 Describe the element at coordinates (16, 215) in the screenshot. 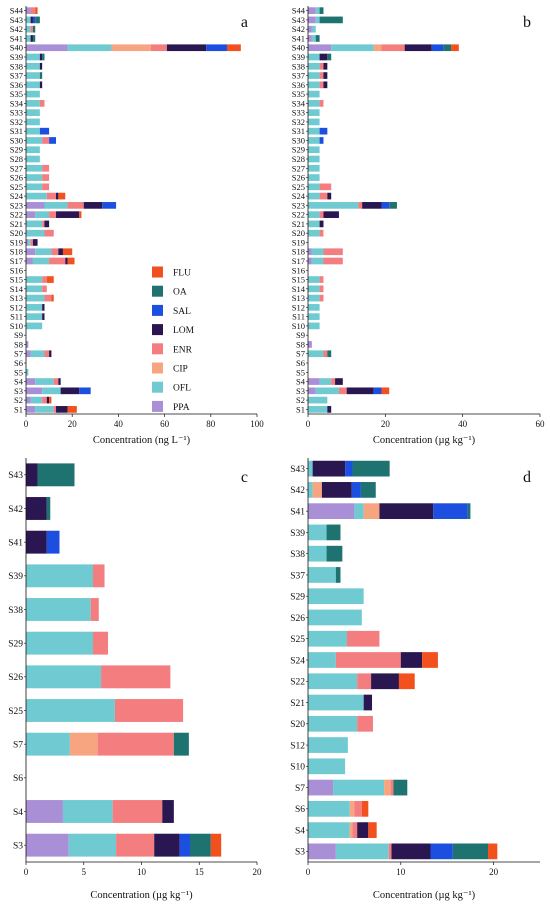

I see `y-tick-label-a-S22: S22` at that location.